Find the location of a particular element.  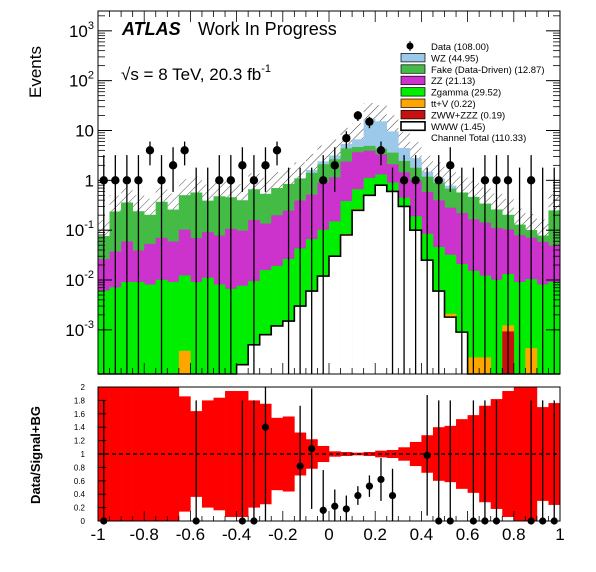

energy-text: √s = 8 TeV, 20.3 fb is located at coordinates (191, 74).